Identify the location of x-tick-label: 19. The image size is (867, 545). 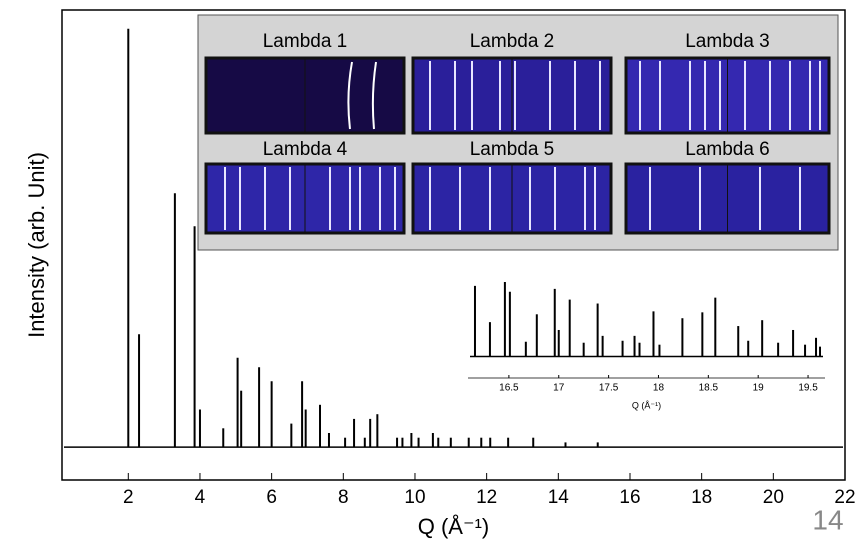
(759, 388).